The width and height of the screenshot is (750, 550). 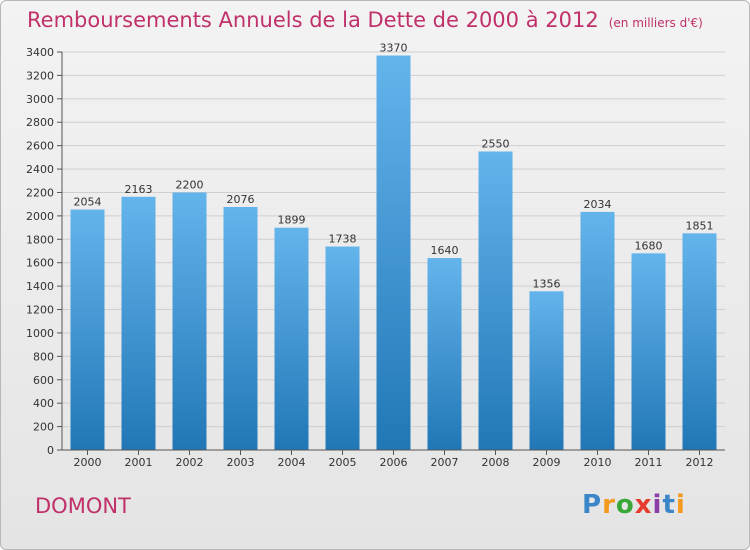 I want to click on y-tick-label: 1400, so click(x=40, y=286).